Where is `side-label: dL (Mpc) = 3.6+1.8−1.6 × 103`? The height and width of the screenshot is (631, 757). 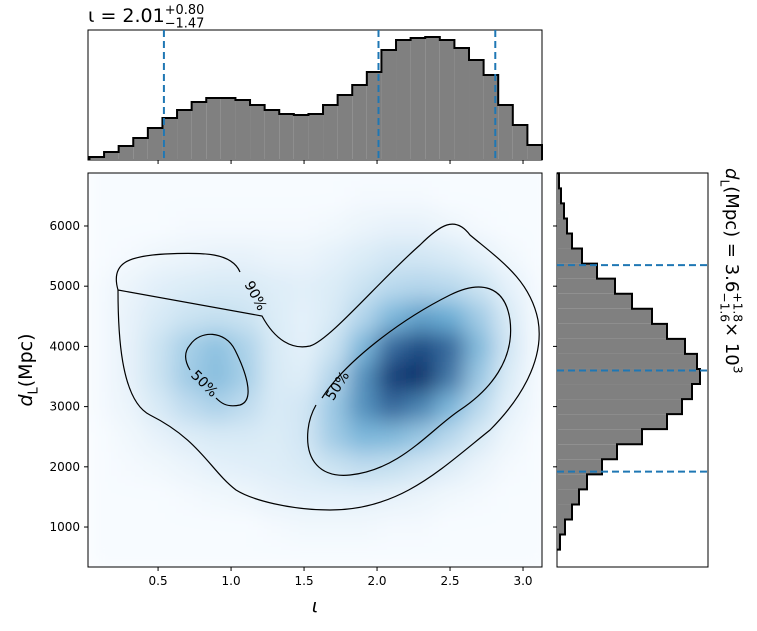
side-label: dL (Mpc) = 3.6+1.8−1.6 × 103 is located at coordinates (731, 271).